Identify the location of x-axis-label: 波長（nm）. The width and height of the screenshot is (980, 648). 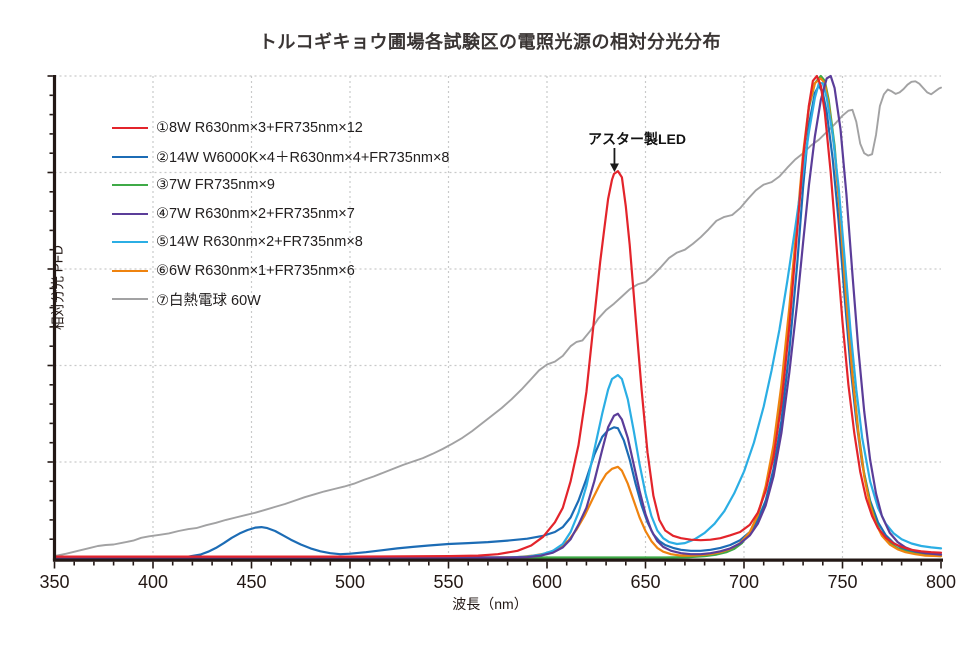
(490, 604).